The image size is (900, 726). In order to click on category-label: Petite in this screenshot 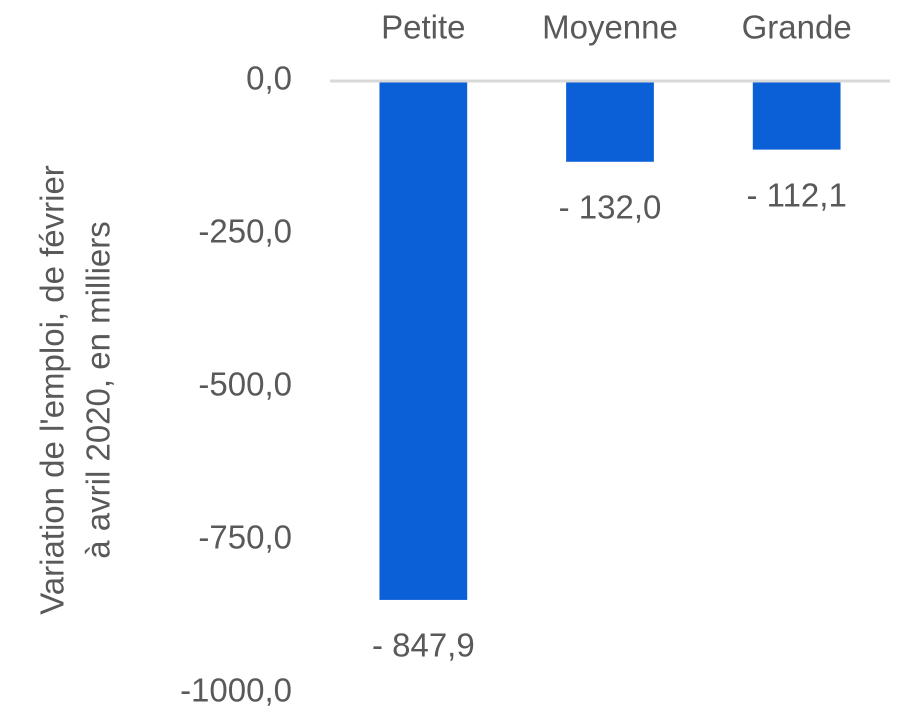, I will do `click(423, 27)`.